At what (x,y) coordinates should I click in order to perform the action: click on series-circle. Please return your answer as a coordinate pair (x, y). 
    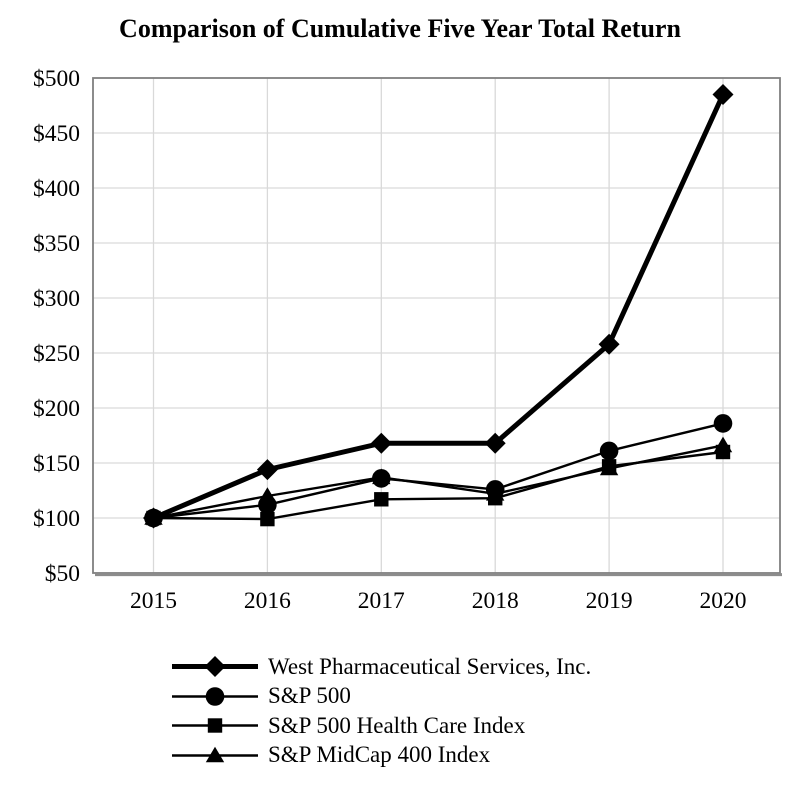
    Looking at the image, I should click on (438, 471).